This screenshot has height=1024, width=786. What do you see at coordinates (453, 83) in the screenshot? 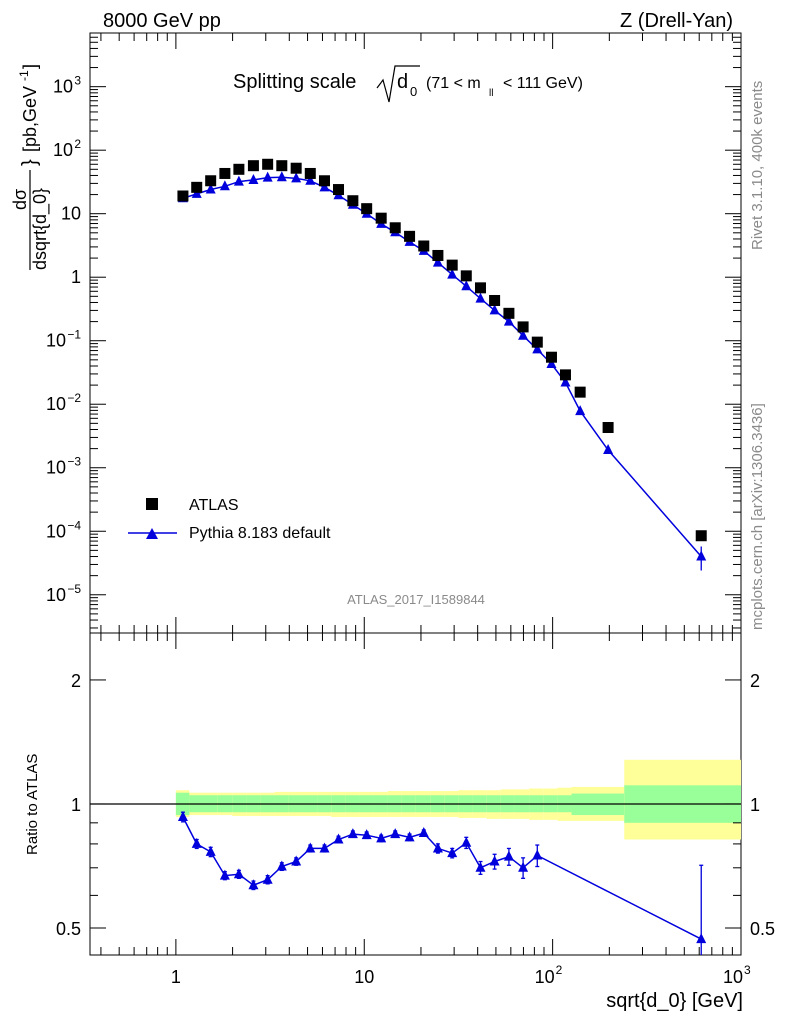
I see `plot-title-cut-open: (71 < m` at bounding box center [453, 83].